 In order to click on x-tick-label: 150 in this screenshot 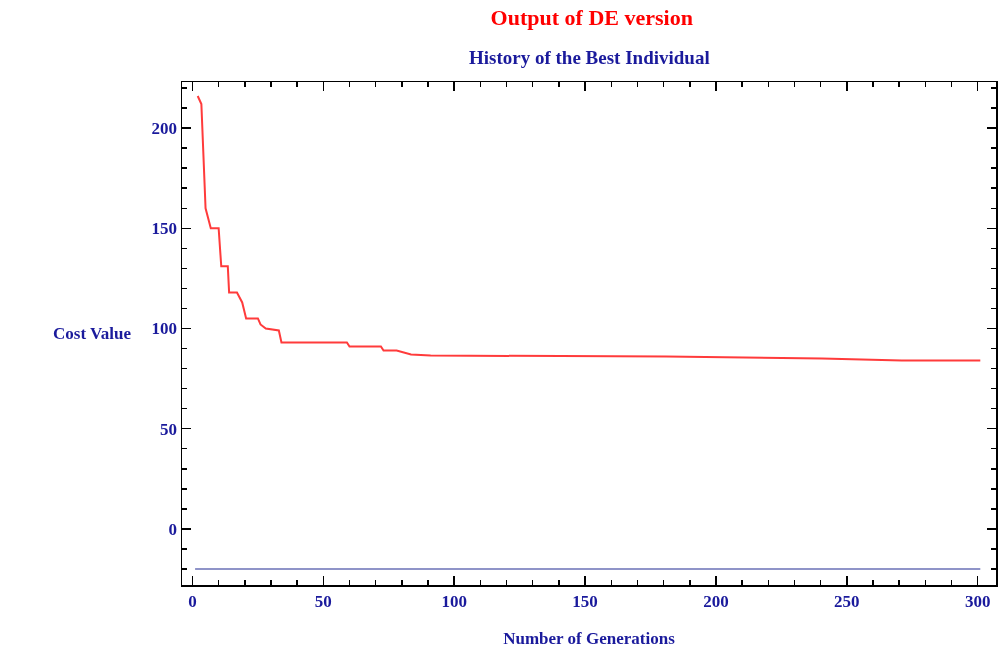, I will do `click(585, 601)`.